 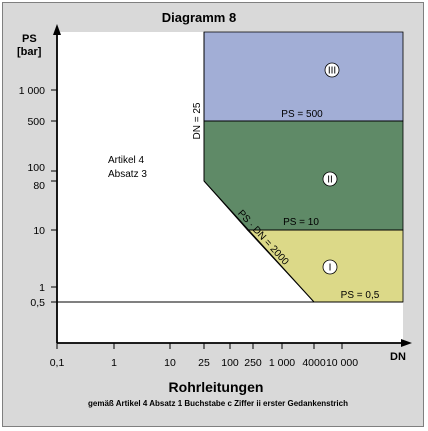 What do you see at coordinates (216, 387) in the screenshot?
I see `x-axis-title: Rohrleitungen` at bounding box center [216, 387].